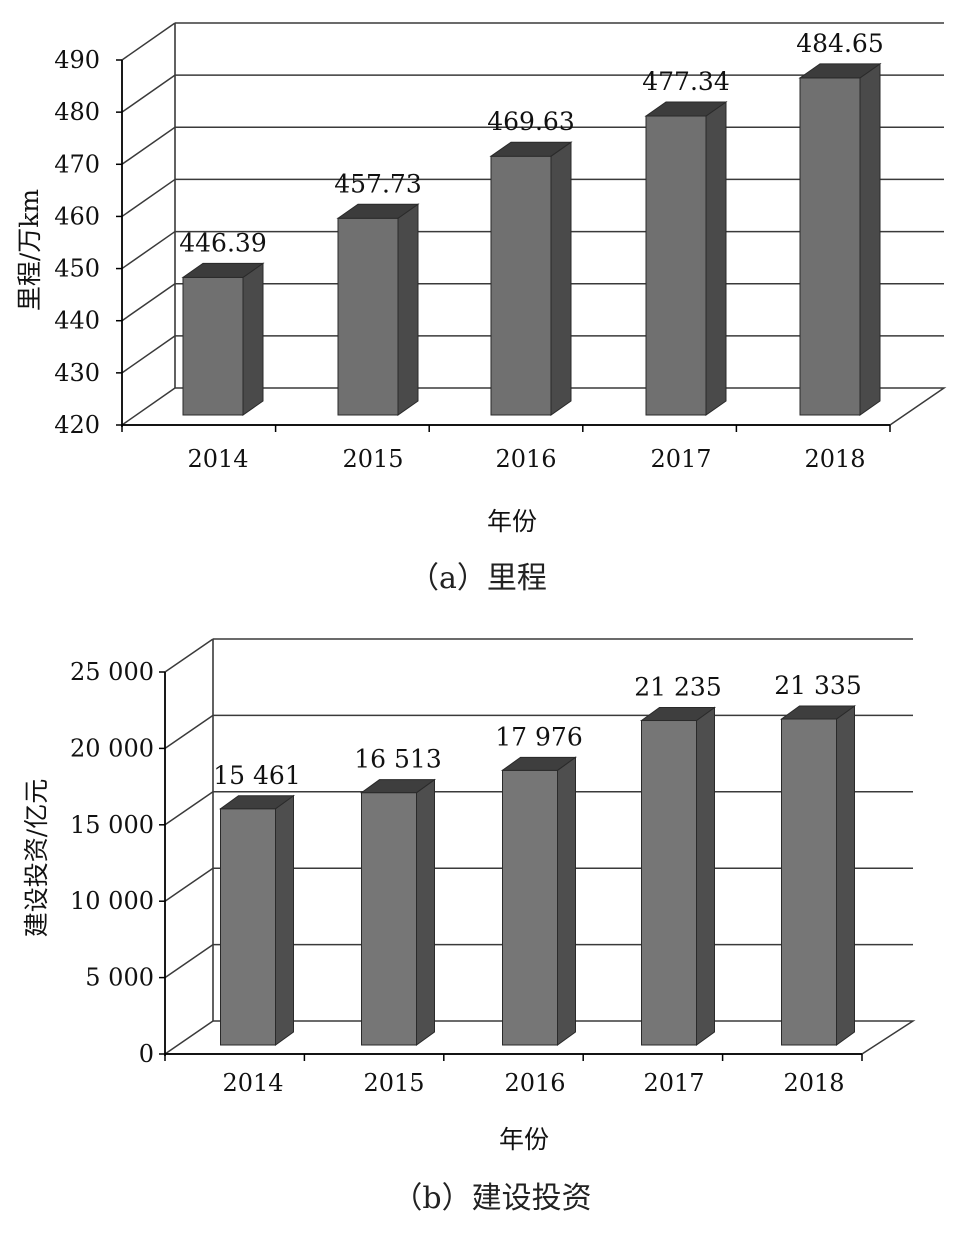 This screenshot has width=956, height=1256. What do you see at coordinates (112, 748) in the screenshot?
I see `y-tick-label: 20 000` at bounding box center [112, 748].